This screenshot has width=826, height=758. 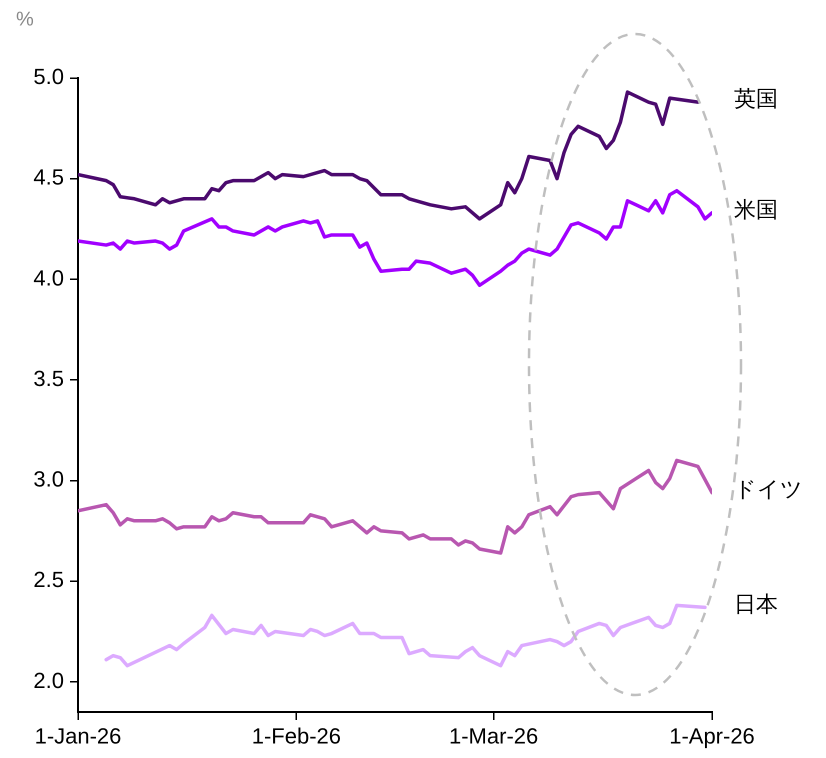 What do you see at coordinates (48, 177) in the screenshot?
I see `y-tick-label: 4.5` at bounding box center [48, 177].